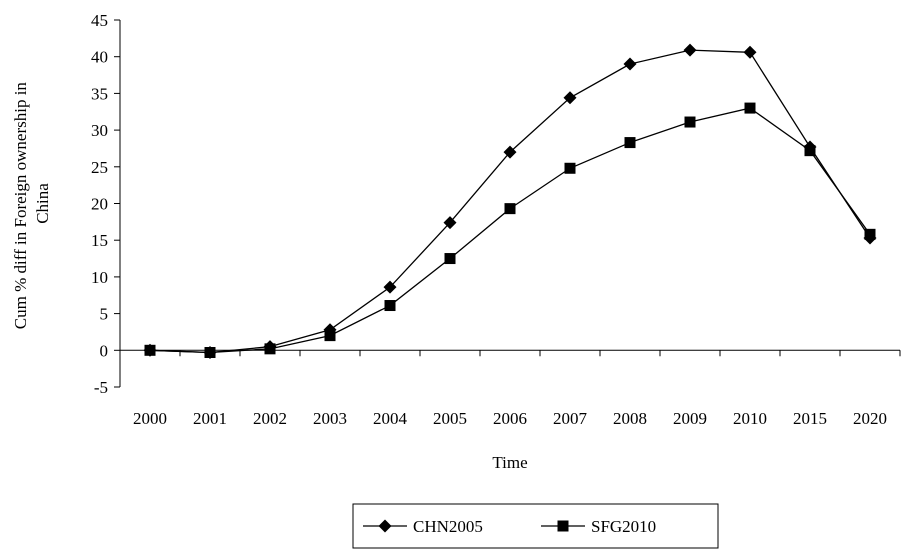 The image size is (924, 555). What do you see at coordinates (270, 418) in the screenshot?
I see `x-tick-label: 2002` at bounding box center [270, 418].